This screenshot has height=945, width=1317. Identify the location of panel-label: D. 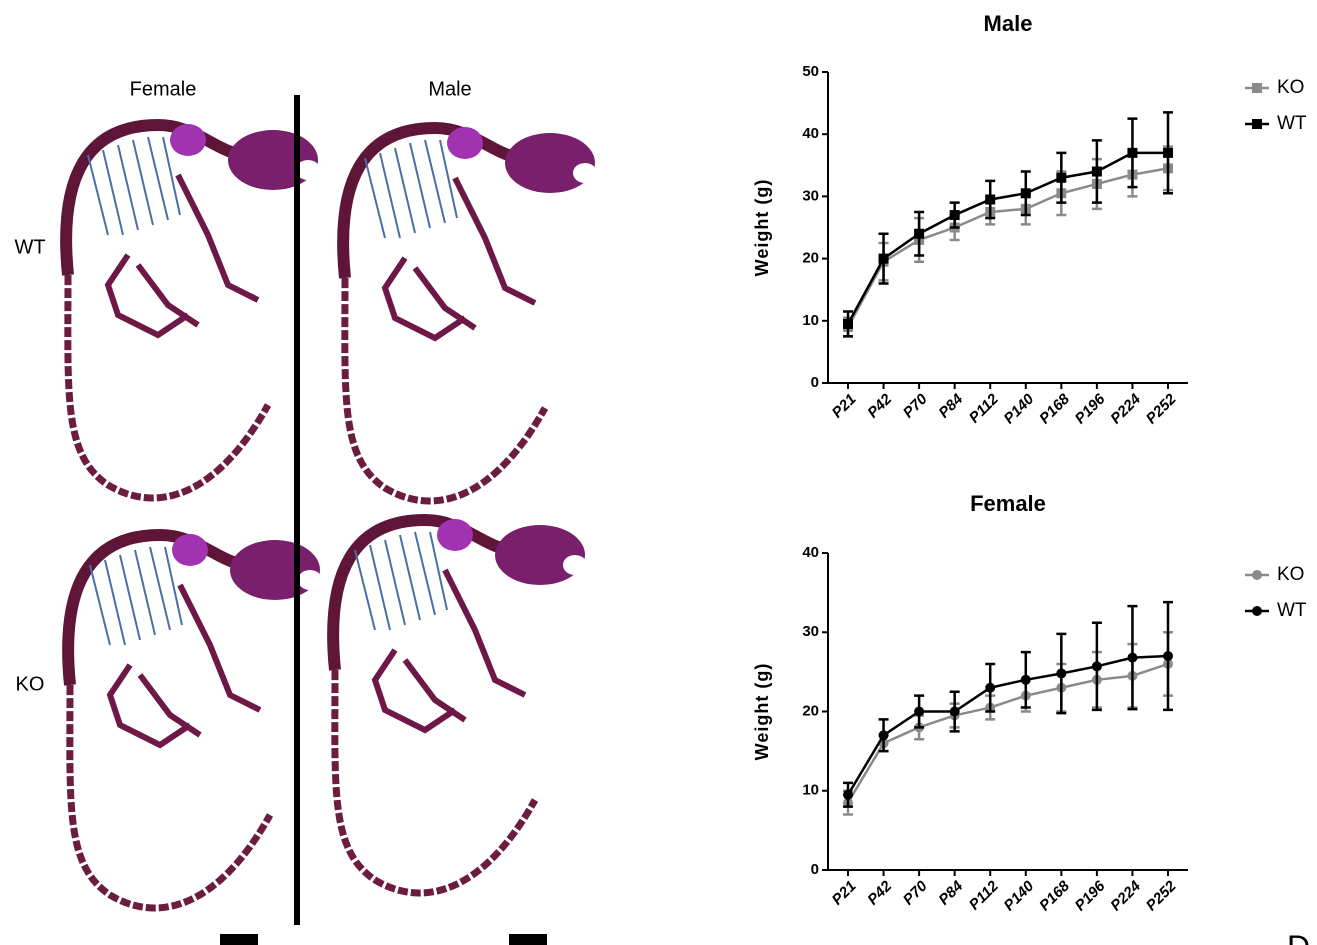
(1298, 937).